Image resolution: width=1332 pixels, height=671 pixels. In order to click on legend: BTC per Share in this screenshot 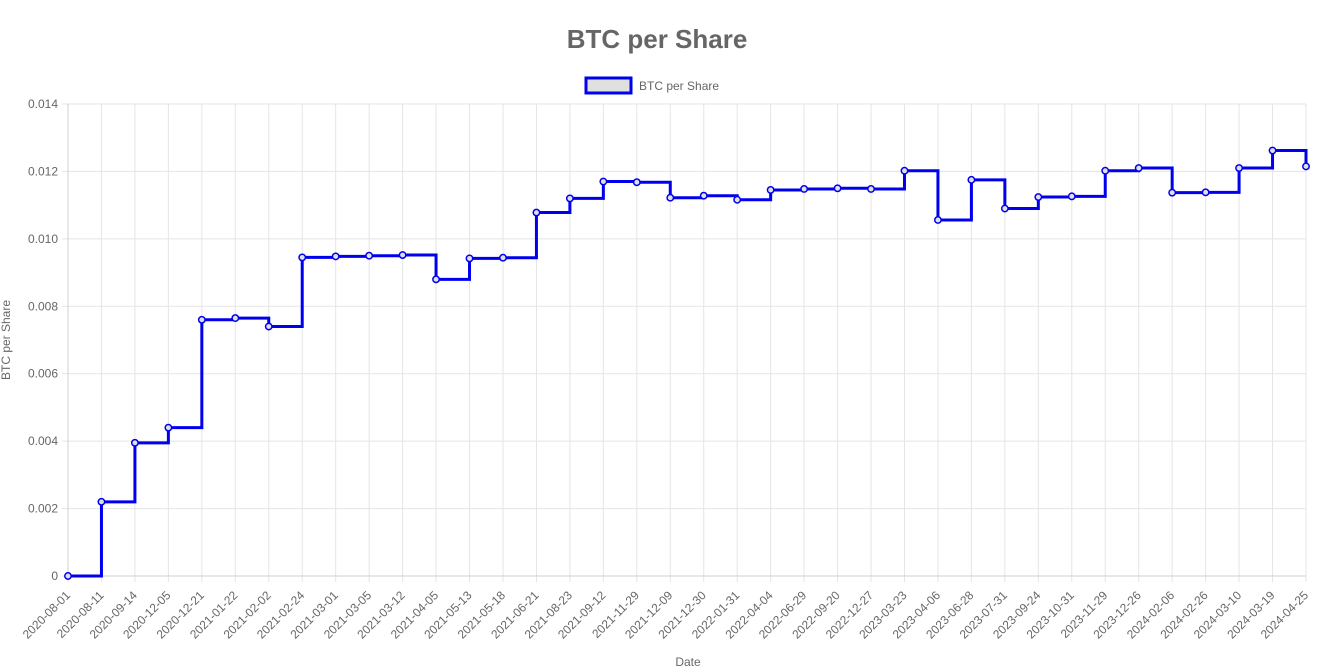, I will do `click(651, 85)`.